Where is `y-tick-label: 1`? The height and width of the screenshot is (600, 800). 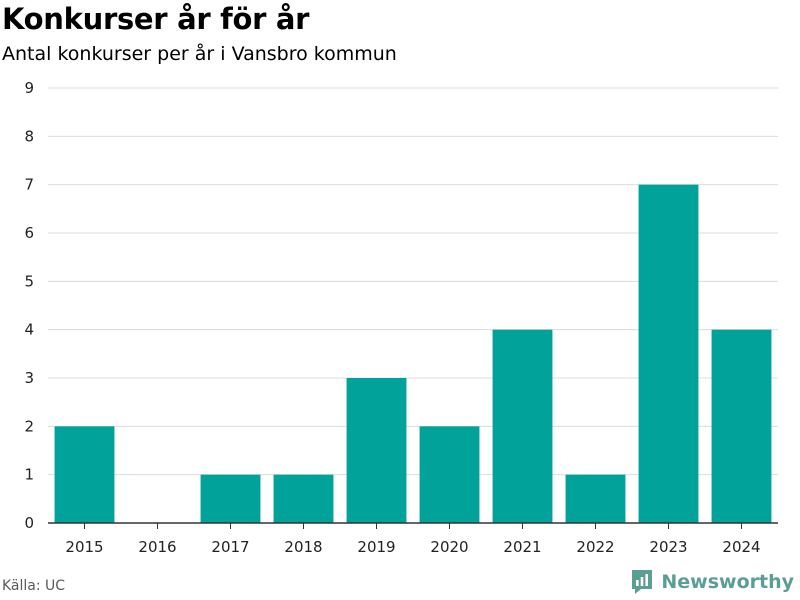
y-tick-label: 1 is located at coordinates (29, 475).